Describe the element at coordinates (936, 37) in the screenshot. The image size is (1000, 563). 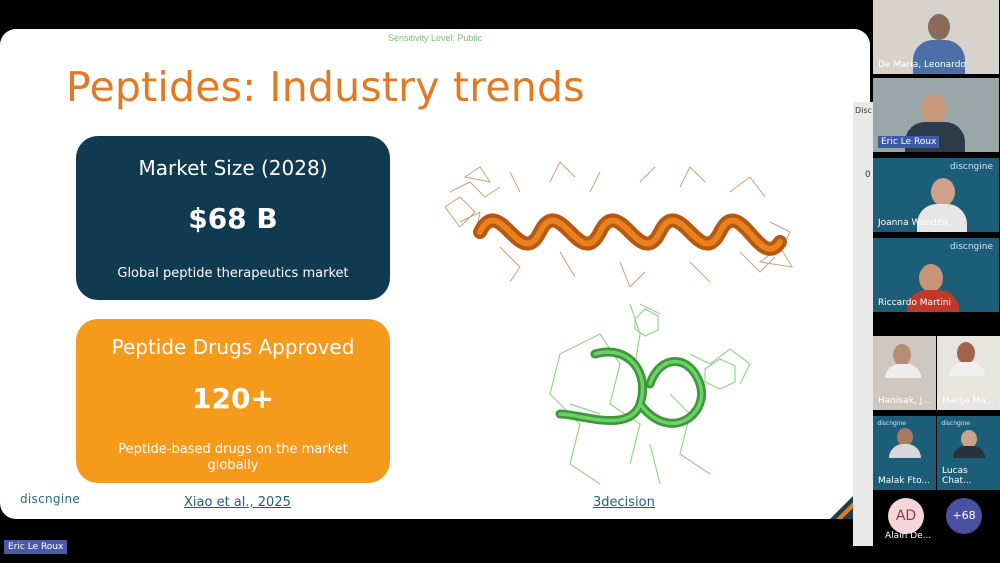
I see `participant-tile: De Maria, Leonardo` at that location.